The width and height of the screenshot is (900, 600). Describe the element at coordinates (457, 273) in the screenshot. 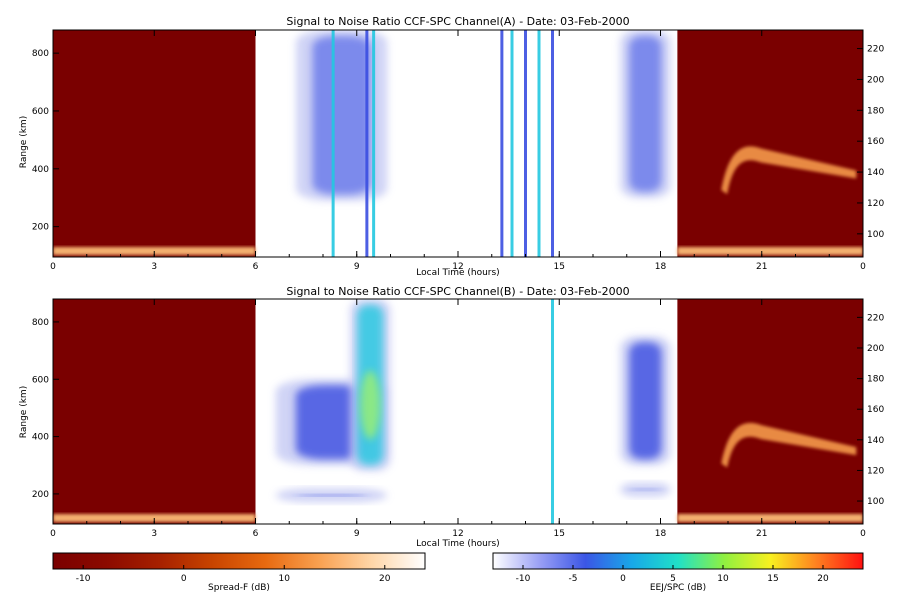

I see `panel-a-xlabel: Local Time (hours)` at that location.